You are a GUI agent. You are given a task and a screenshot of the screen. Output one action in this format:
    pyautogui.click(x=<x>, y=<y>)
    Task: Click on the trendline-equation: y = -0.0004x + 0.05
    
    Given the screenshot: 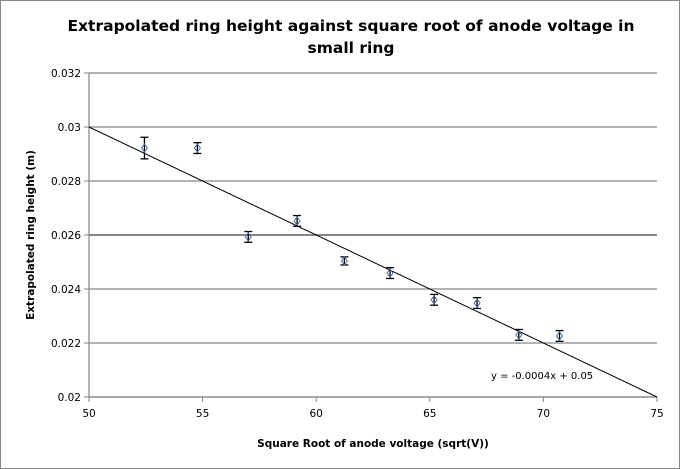 What is the action you would take?
    pyautogui.click(x=542, y=376)
    